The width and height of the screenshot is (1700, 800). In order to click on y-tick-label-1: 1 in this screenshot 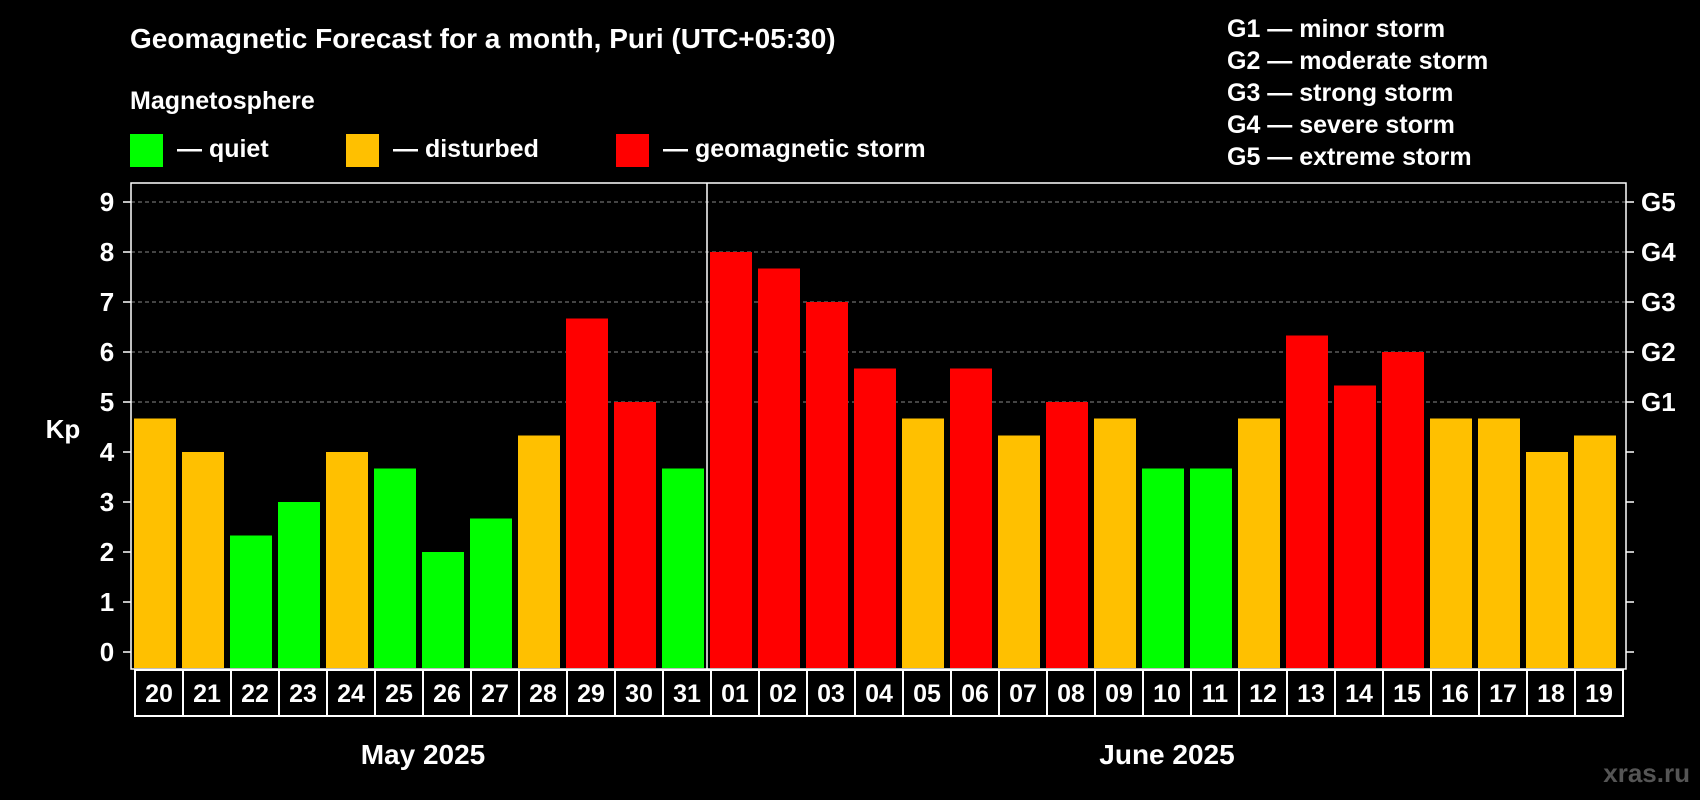, I will do `click(107, 602)`.